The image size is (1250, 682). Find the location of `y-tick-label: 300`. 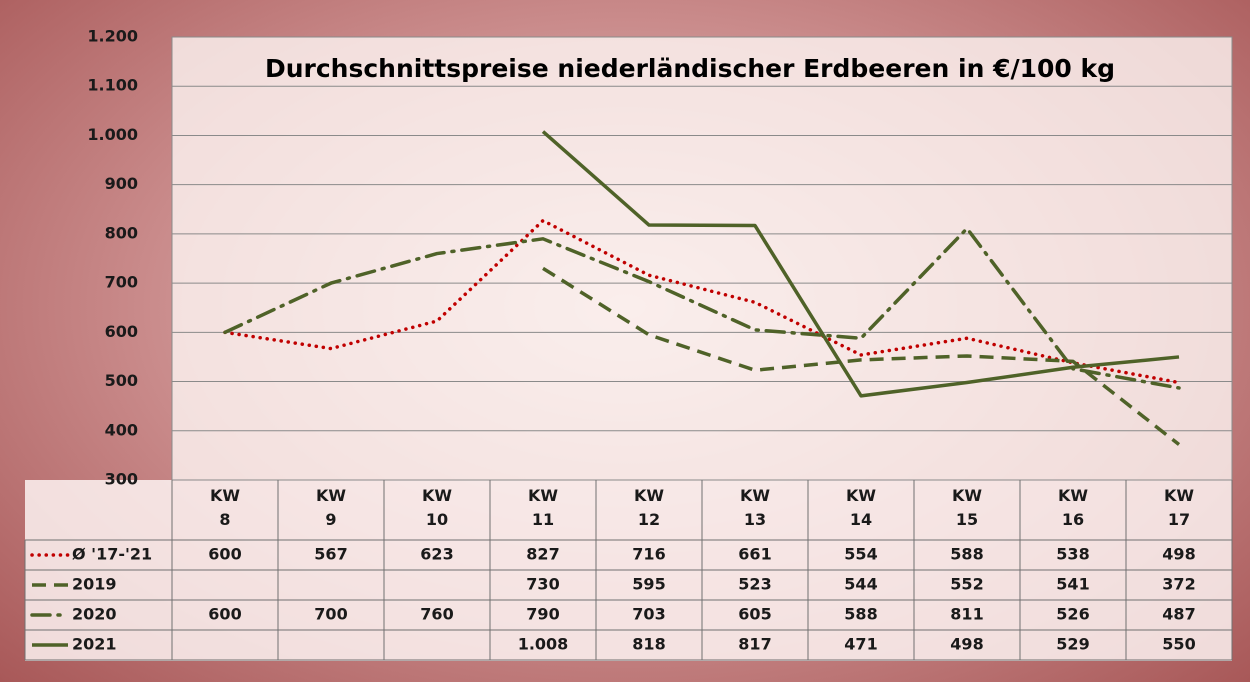

y-tick-label: 300 is located at coordinates (121, 479).